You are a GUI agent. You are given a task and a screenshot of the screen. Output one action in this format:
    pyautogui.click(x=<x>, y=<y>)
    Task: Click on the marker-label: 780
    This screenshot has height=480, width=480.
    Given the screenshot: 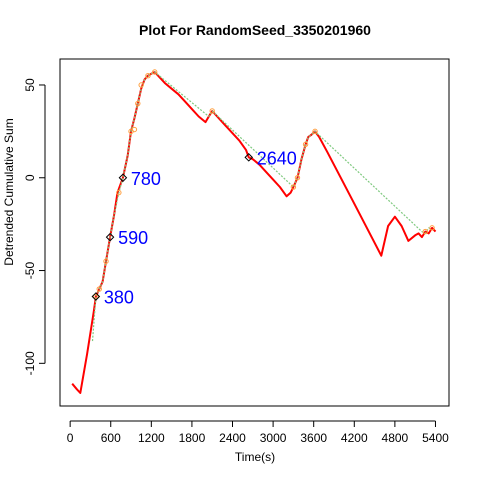 What is the action you would take?
    pyautogui.click(x=146, y=179)
    